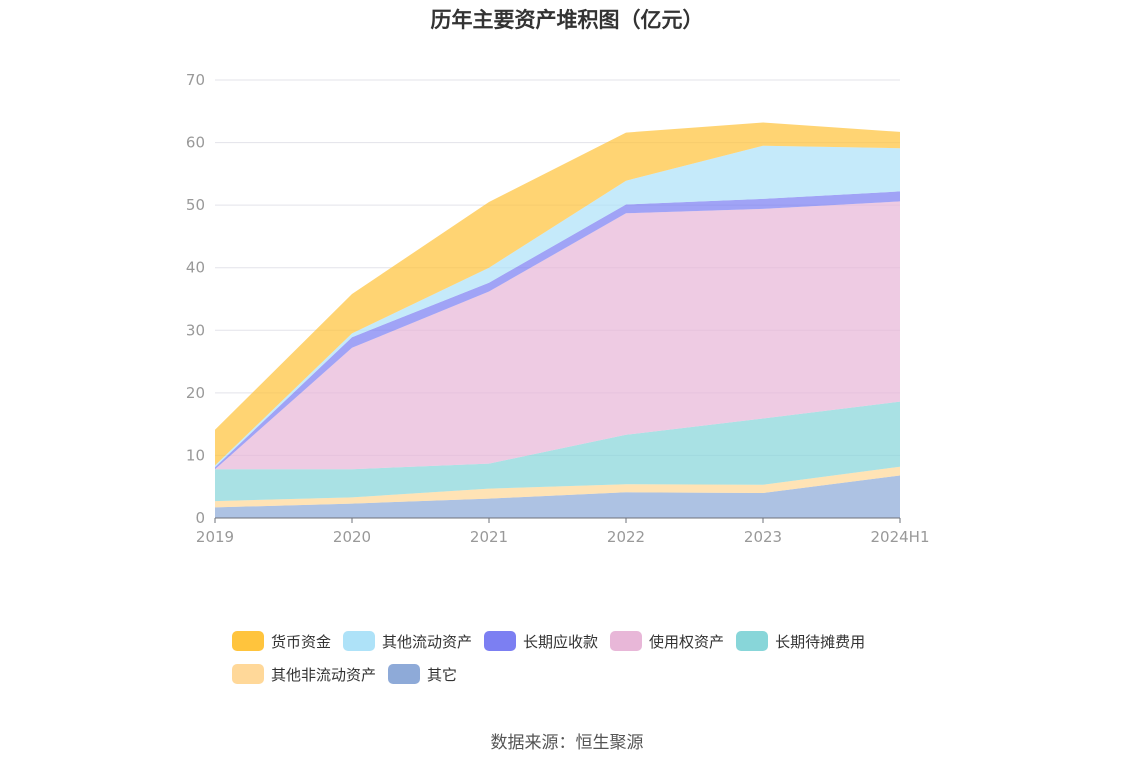 The height and width of the screenshot is (766, 1134). Describe the element at coordinates (561, 641) in the screenshot. I see `legend-label: 长期应收款` at that location.